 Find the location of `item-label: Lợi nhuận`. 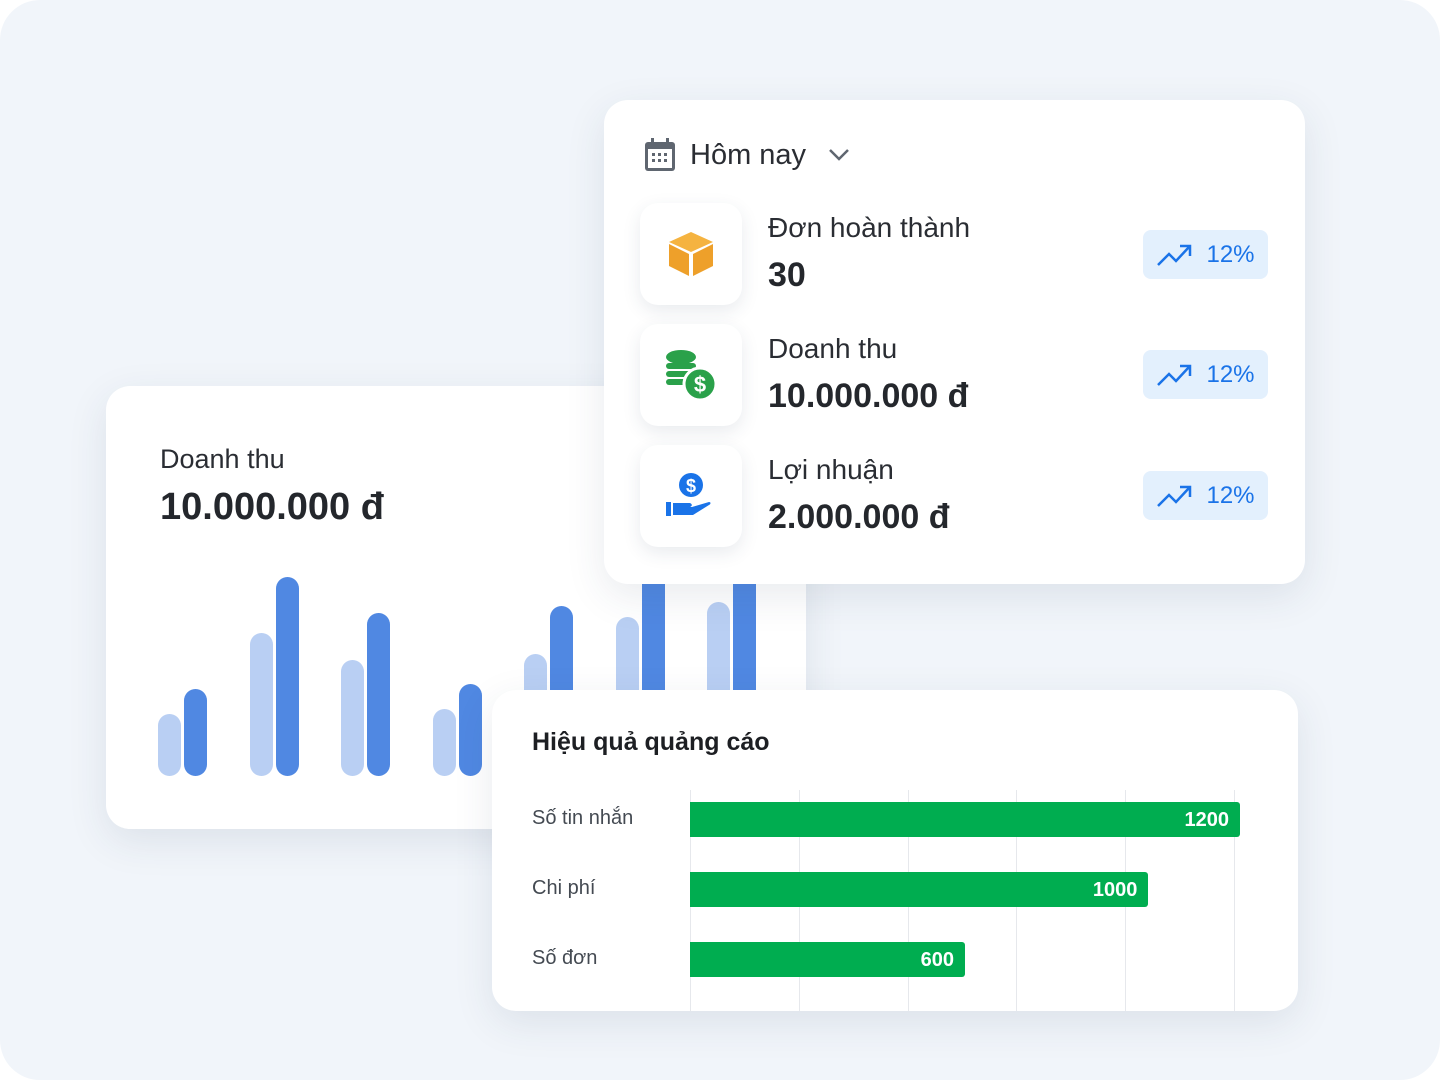

item-label: Lợi nhuận is located at coordinates (831, 469).